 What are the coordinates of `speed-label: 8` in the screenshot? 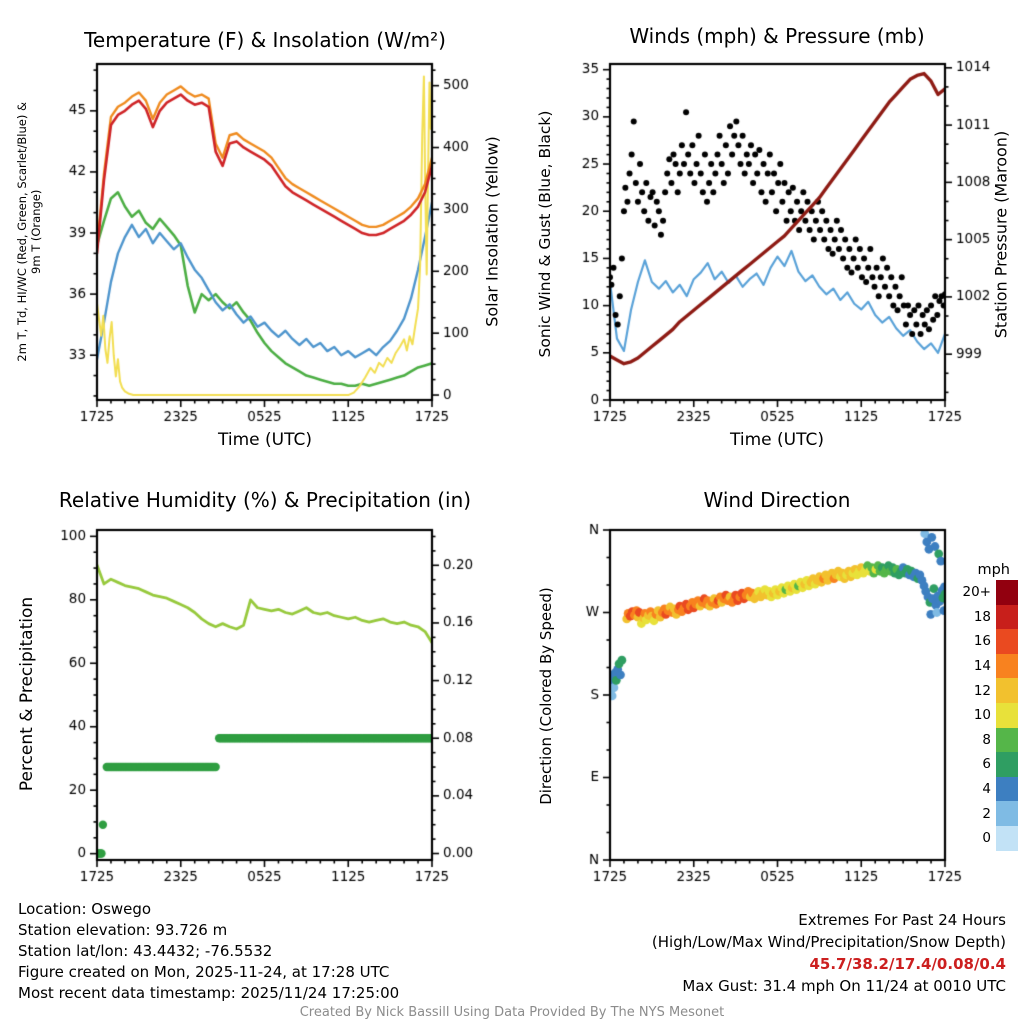 It's located at (986, 739).